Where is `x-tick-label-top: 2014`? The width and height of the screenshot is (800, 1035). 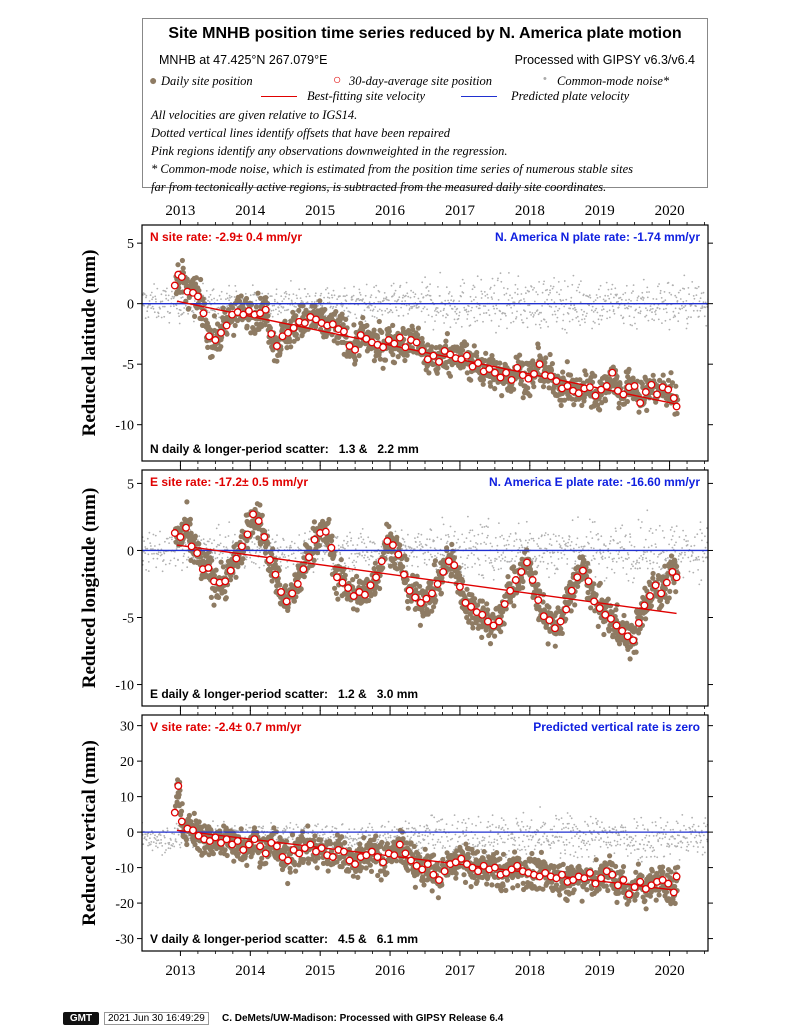
x-tick-label-top: 2014 is located at coordinates (250, 211).